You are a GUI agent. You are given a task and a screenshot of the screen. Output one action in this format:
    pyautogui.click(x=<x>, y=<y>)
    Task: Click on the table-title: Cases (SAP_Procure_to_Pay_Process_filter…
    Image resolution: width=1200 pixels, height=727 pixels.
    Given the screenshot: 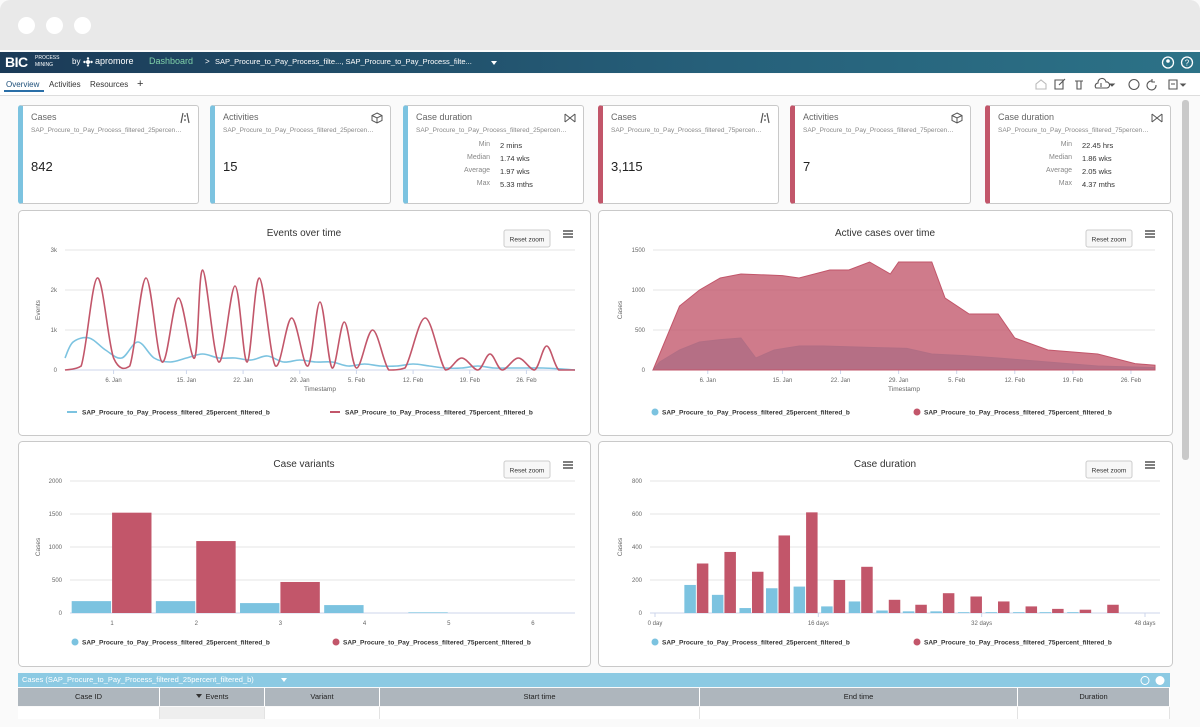 What is the action you would take?
    pyautogui.click(x=594, y=680)
    